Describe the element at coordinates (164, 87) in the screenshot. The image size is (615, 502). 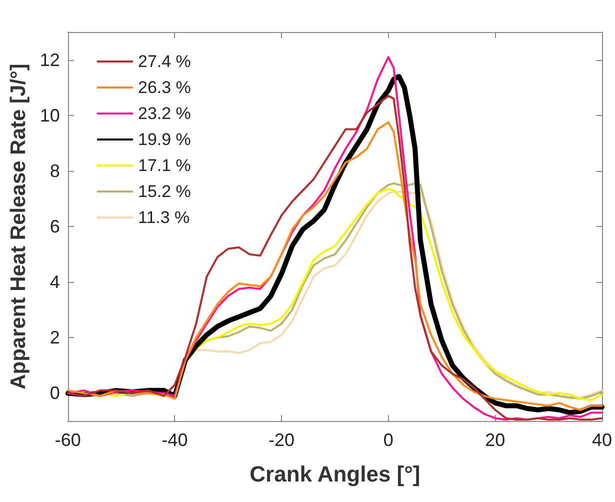
I see `legend-label: 26.3 %` at that location.